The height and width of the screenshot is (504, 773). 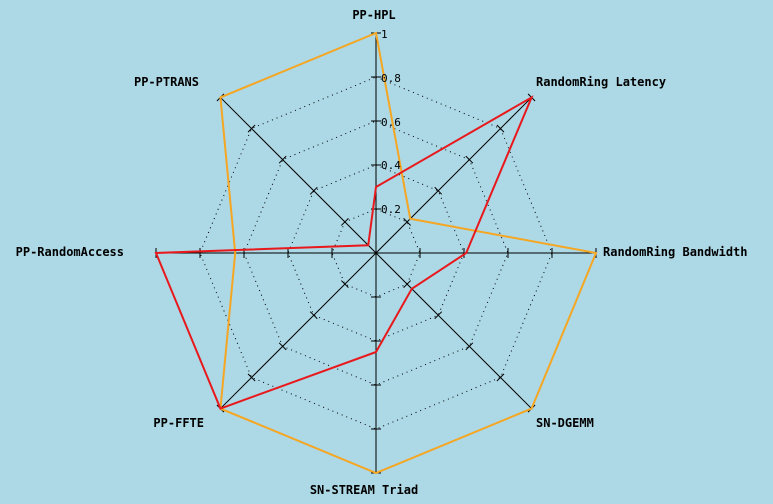 What do you see at coordinates (70, 252) in the screenshot?
I see `axis-label-pp-randomaccess: PP-RandomAccess` at bounding box center [70, 252].